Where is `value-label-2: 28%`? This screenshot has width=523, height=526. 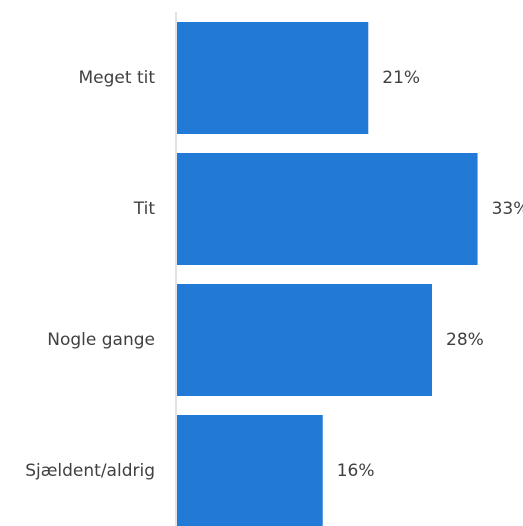 value-label-2: 28% is located at coordinates (465, 340).